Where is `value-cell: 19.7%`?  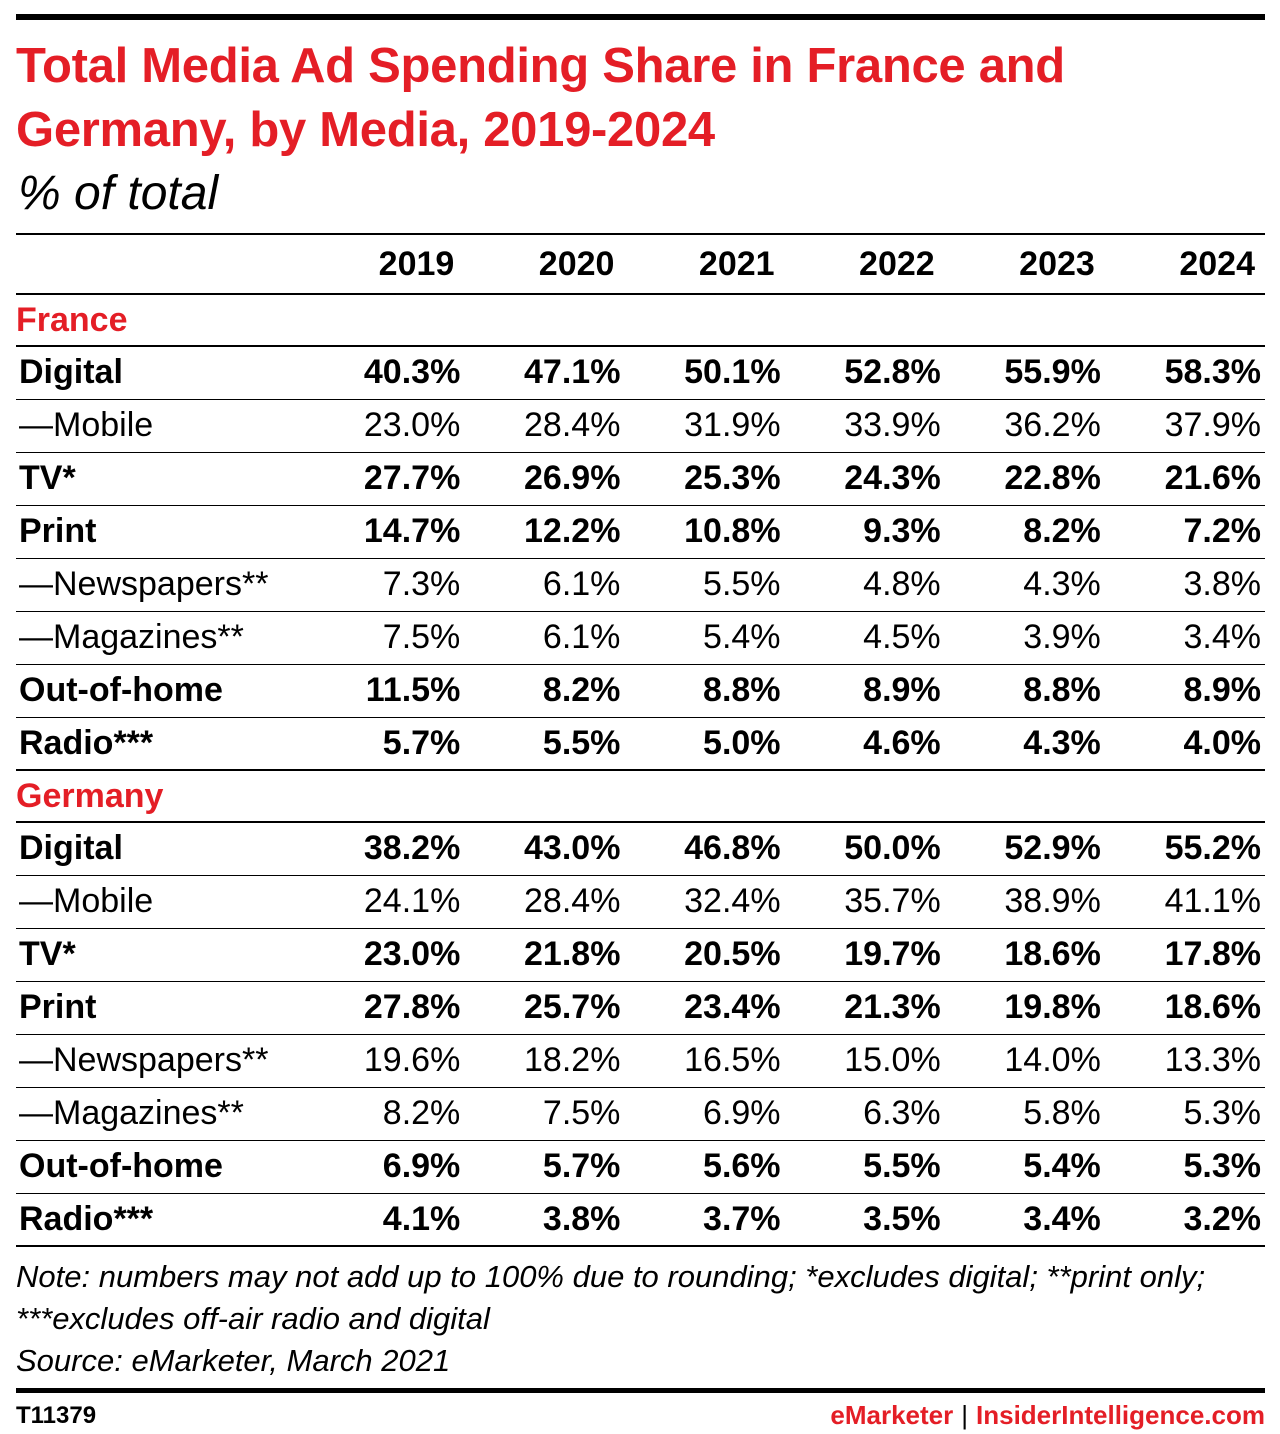
value-cell: 19.7% is located at coordinates (864, 955).